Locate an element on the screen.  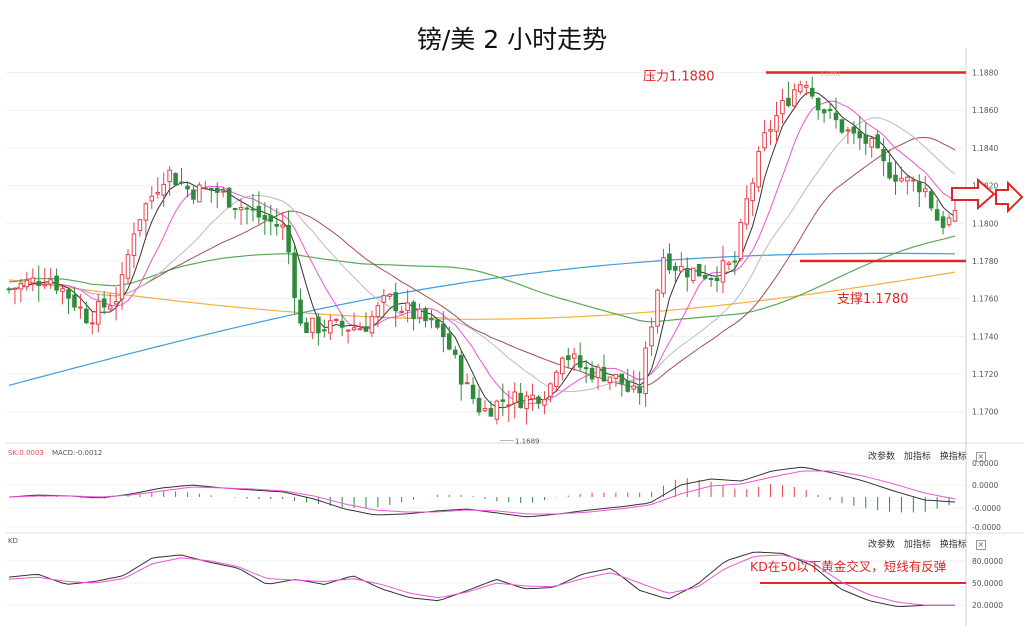
macd-switch-indicator-button: 换指标 is located at coordinates (953, 457).